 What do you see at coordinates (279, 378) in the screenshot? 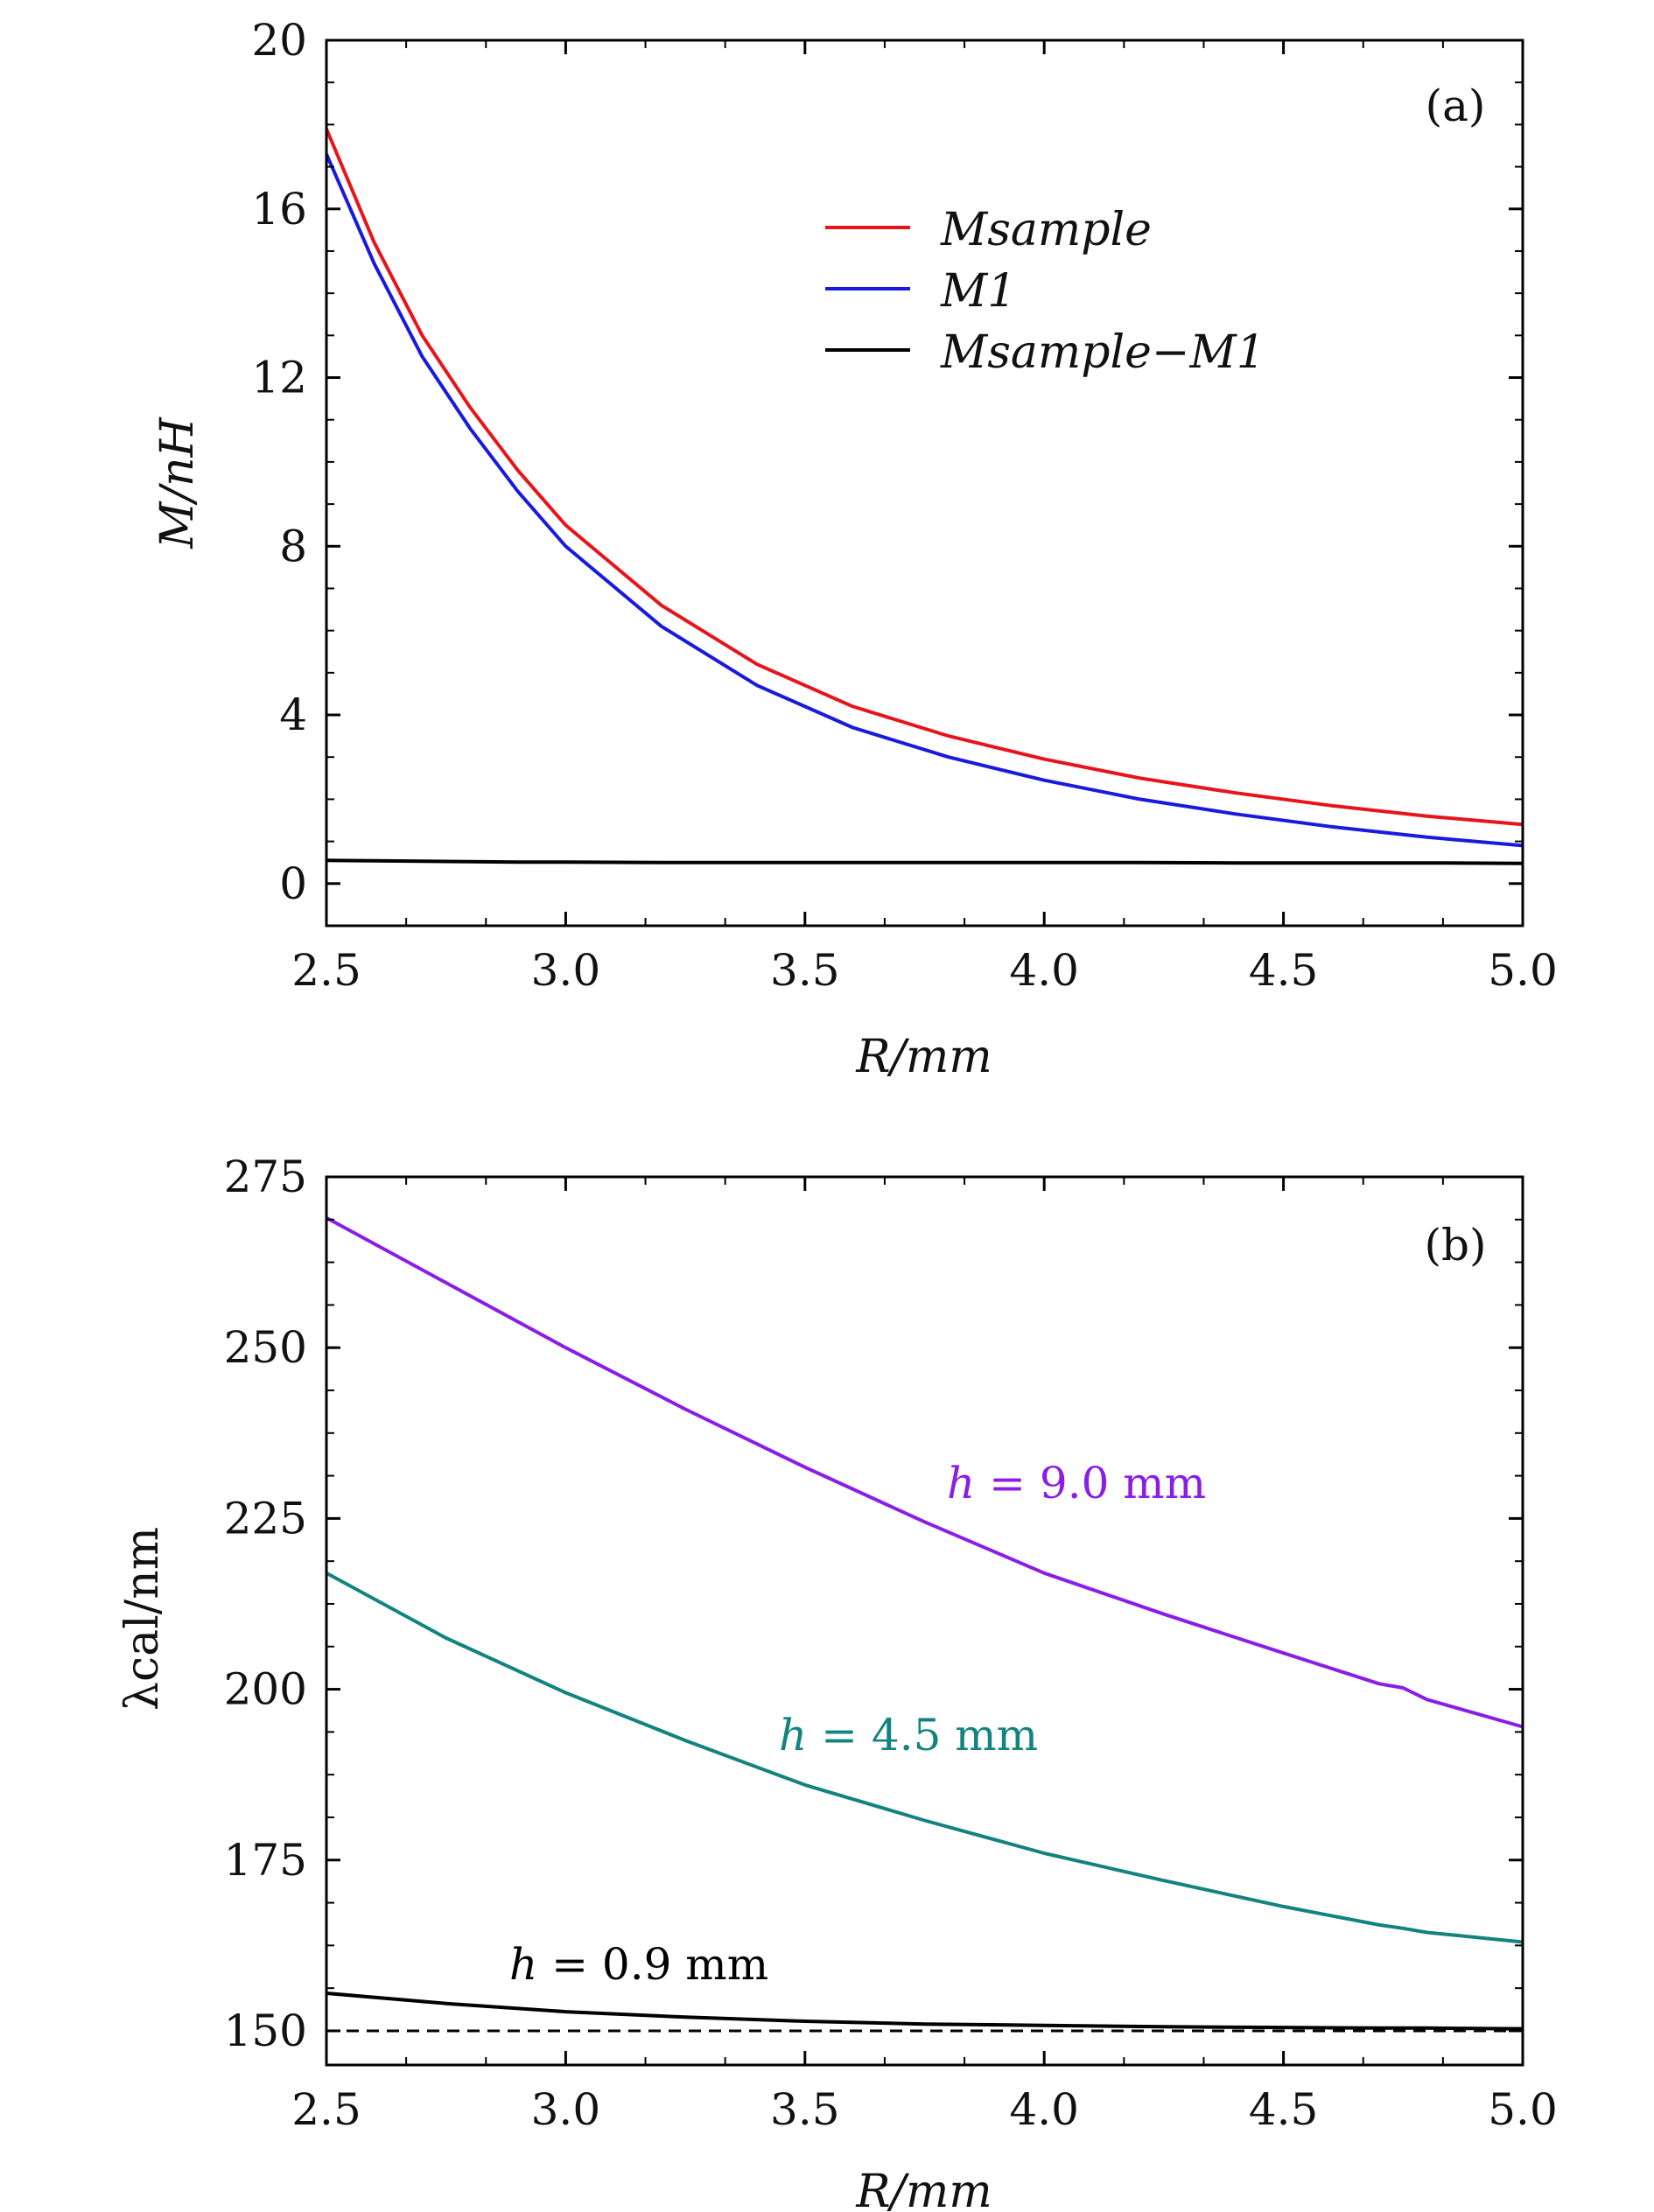
I see `y-tick-label: 12` at bounding box center [279, 378].